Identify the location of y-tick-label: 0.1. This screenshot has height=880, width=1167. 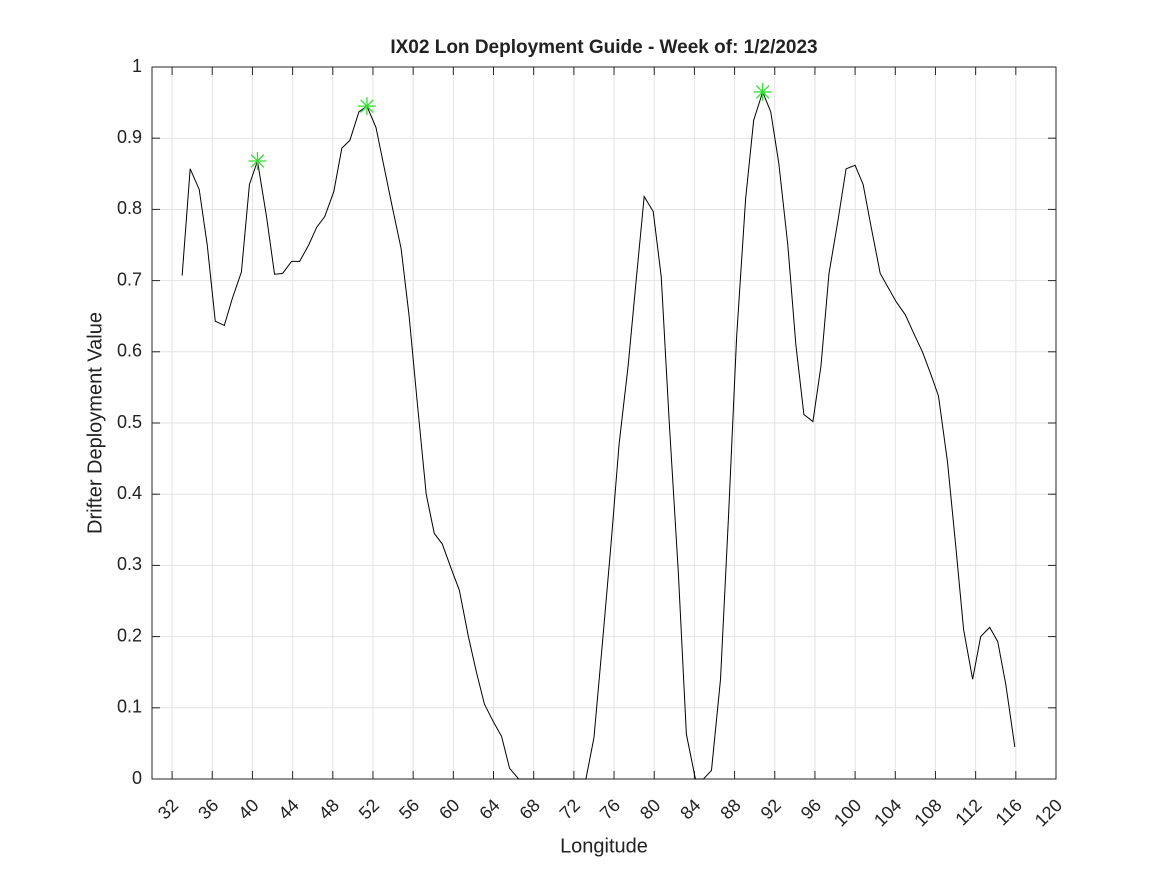
(129, 707).